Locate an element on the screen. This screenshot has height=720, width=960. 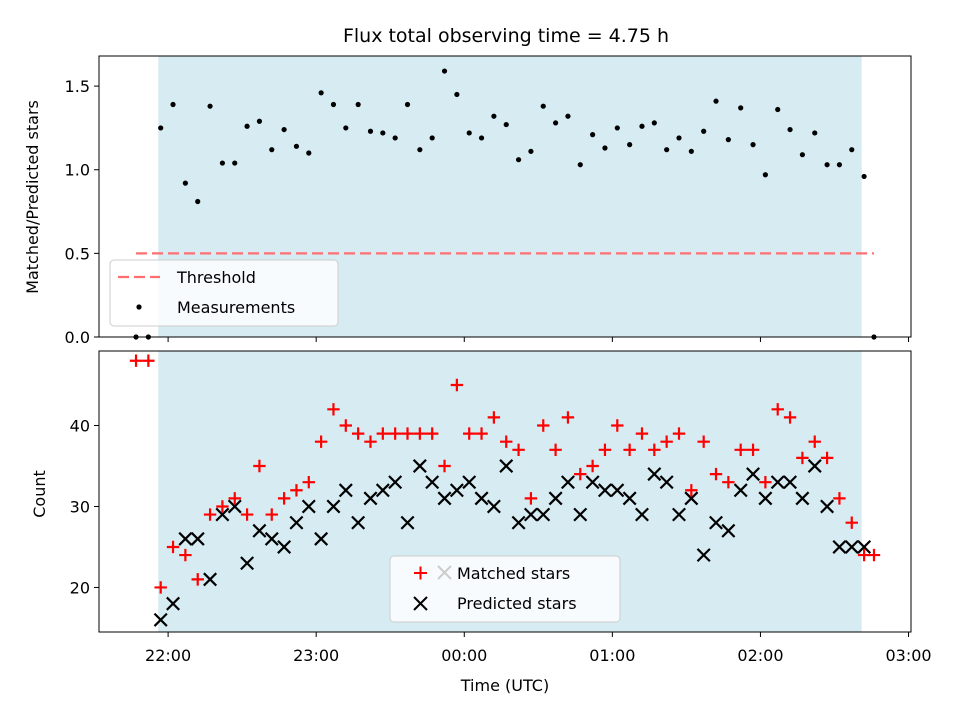
x-tick-label: 22:00 is located at coordinates (168, 655).